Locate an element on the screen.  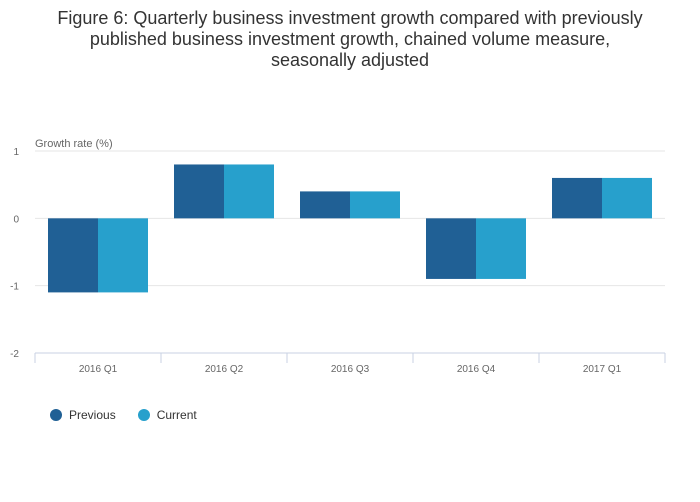
y-axis-title: Growth rate (%) is located at coordinates (74, 144).